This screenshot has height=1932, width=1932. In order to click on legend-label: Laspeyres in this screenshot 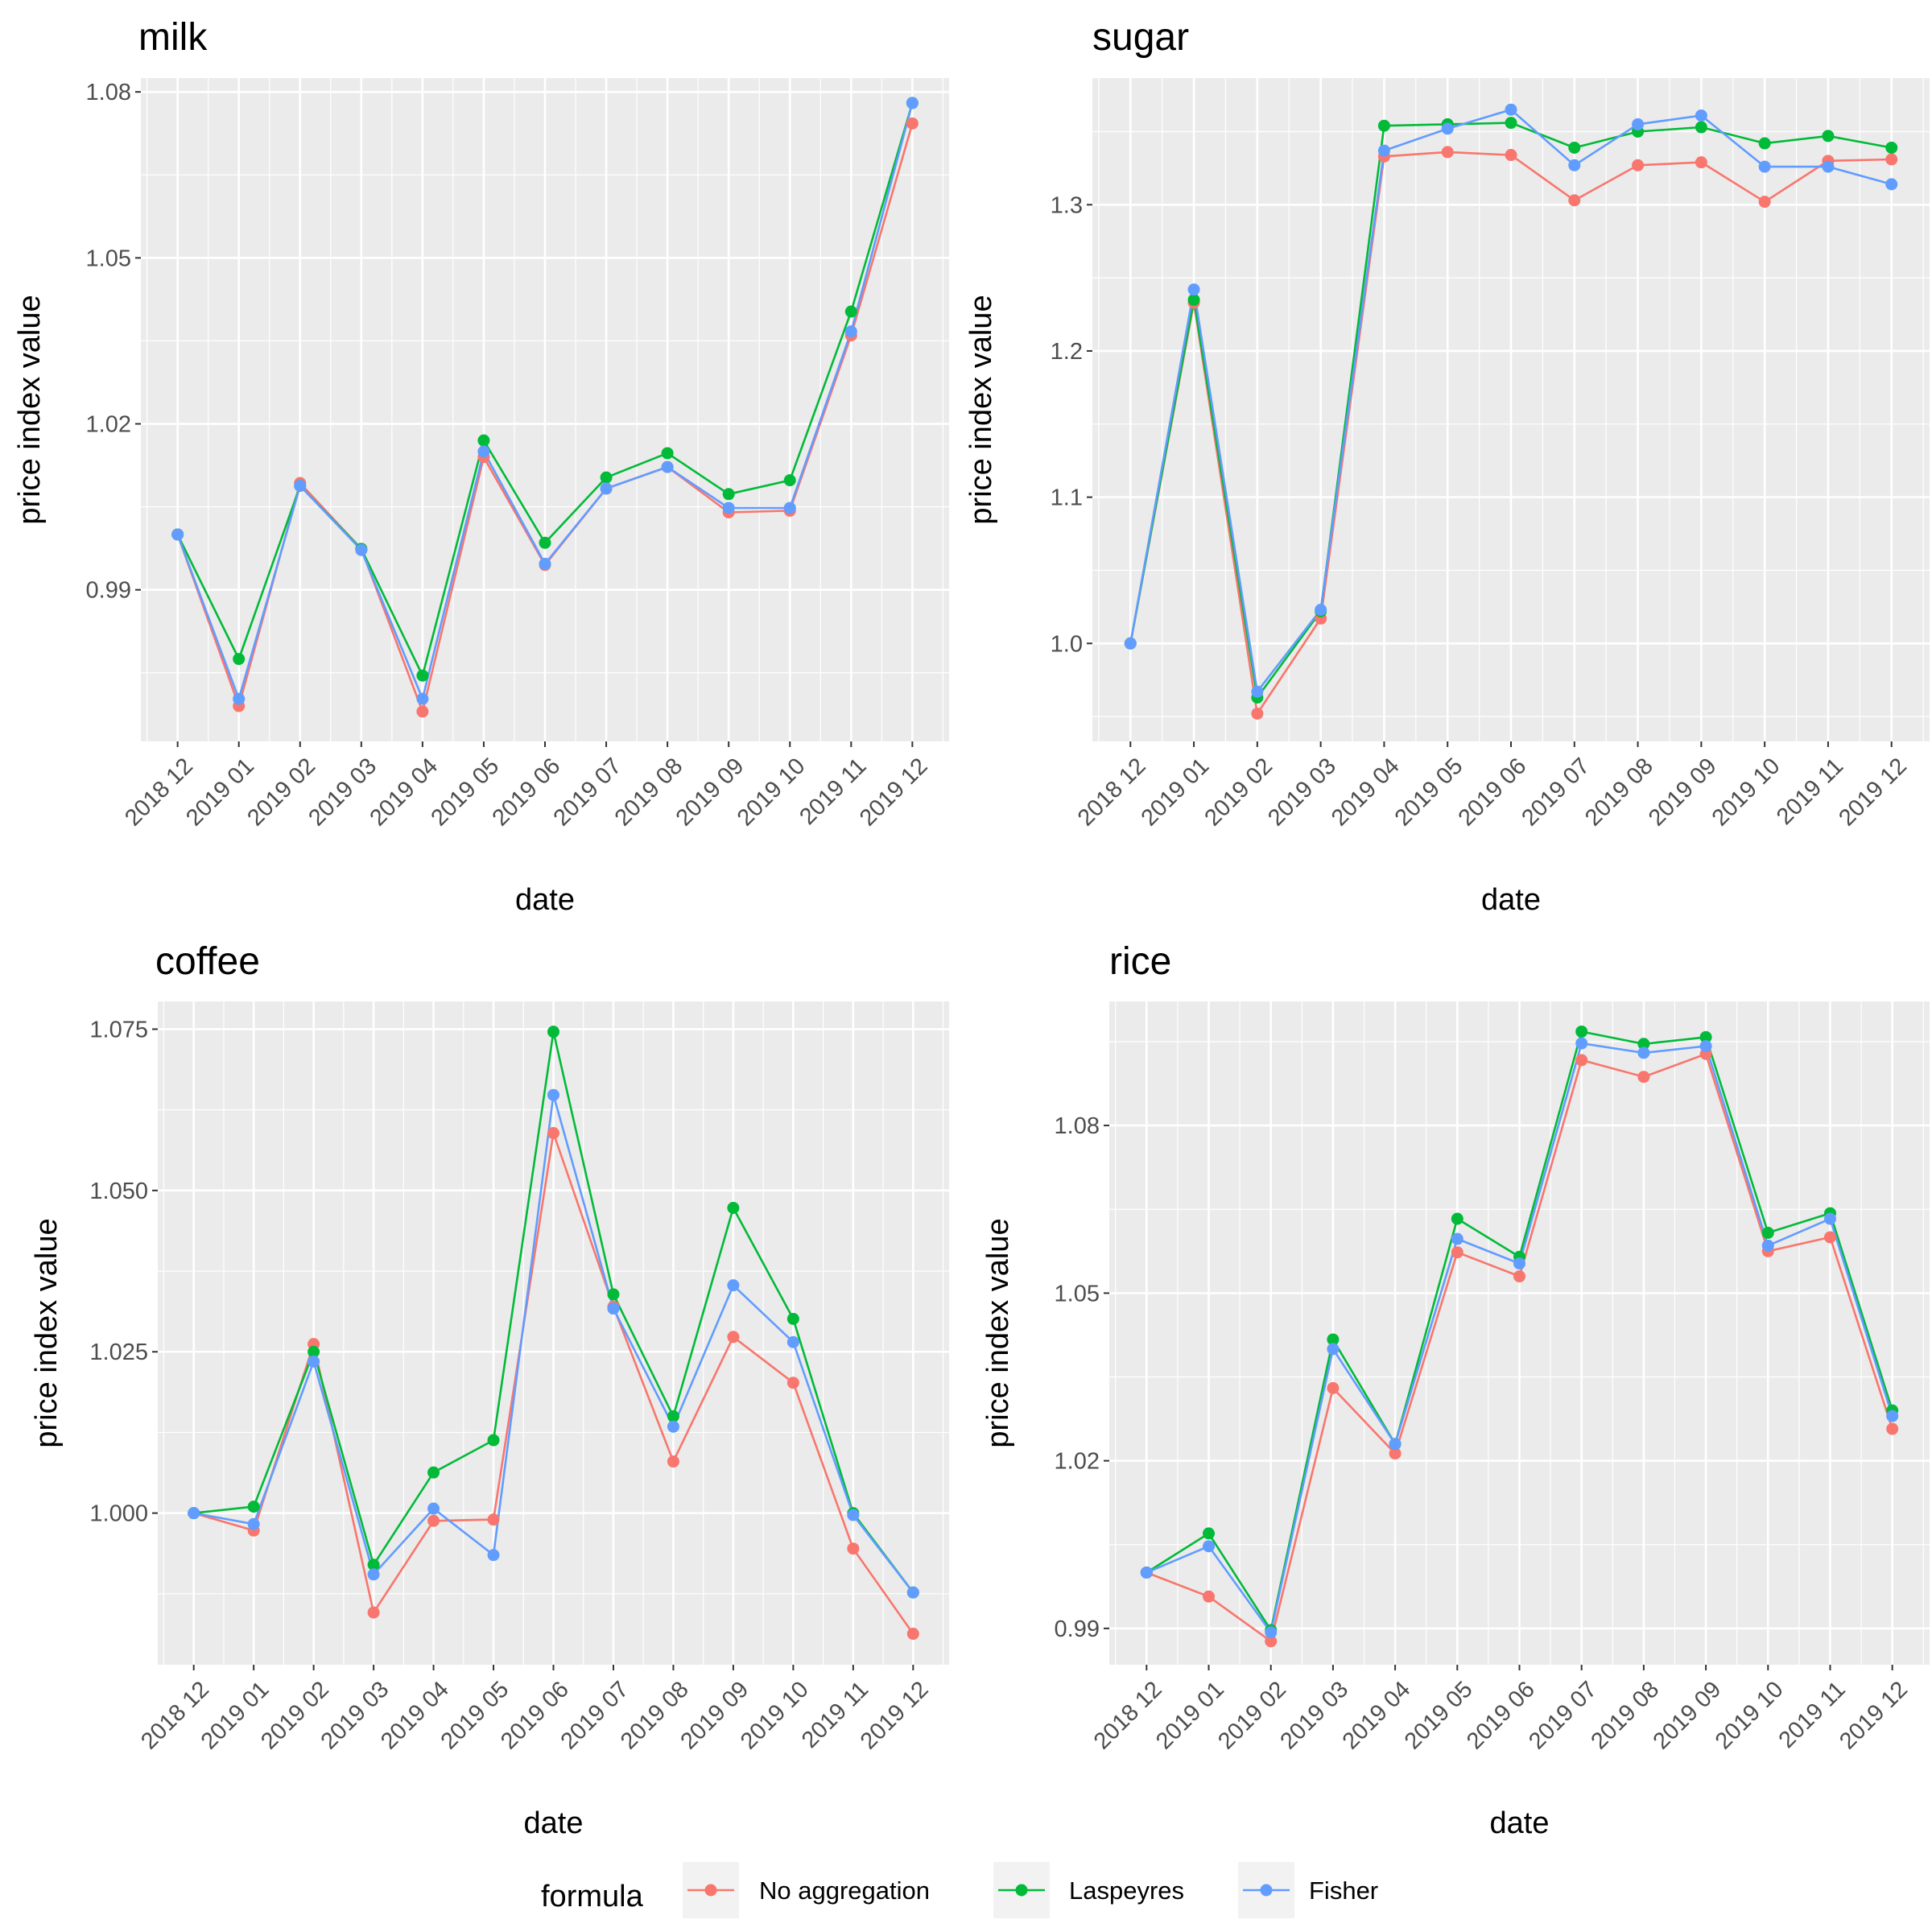, I will do `click(1126, 1890)`.